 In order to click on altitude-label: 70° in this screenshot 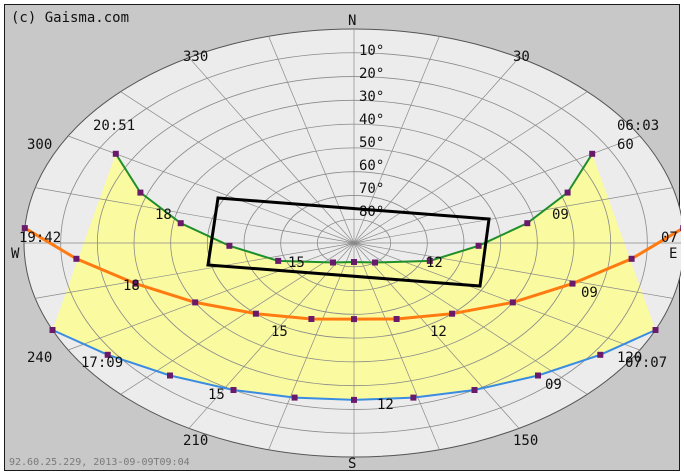, I will do `click(371, 189)`.